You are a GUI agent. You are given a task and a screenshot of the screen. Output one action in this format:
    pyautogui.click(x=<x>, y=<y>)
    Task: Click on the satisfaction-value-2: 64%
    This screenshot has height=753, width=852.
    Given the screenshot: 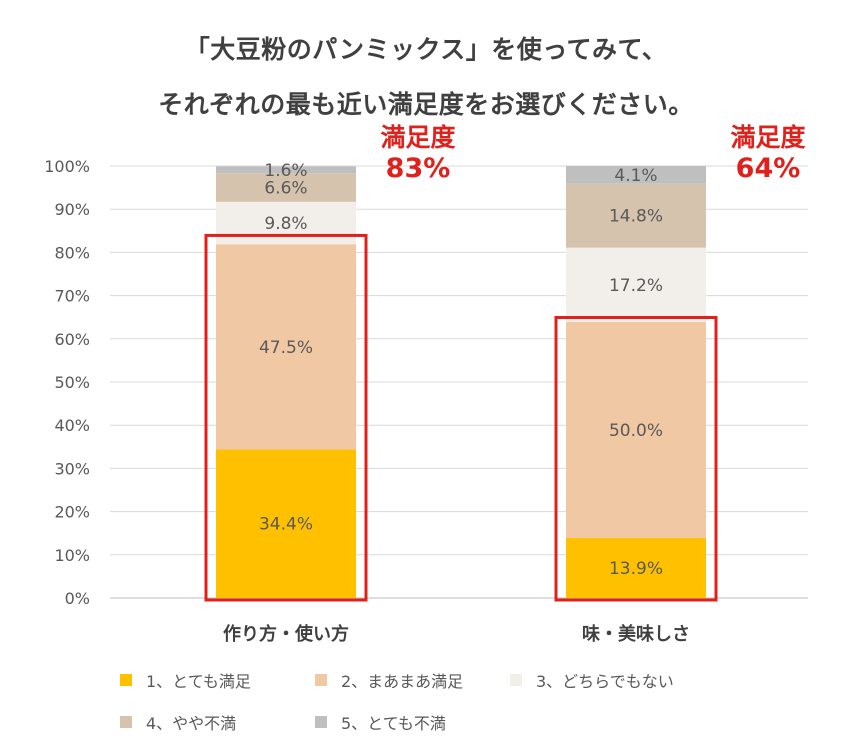 What is the action you would take?
    pyautogui.click(x=768, y=168)
    